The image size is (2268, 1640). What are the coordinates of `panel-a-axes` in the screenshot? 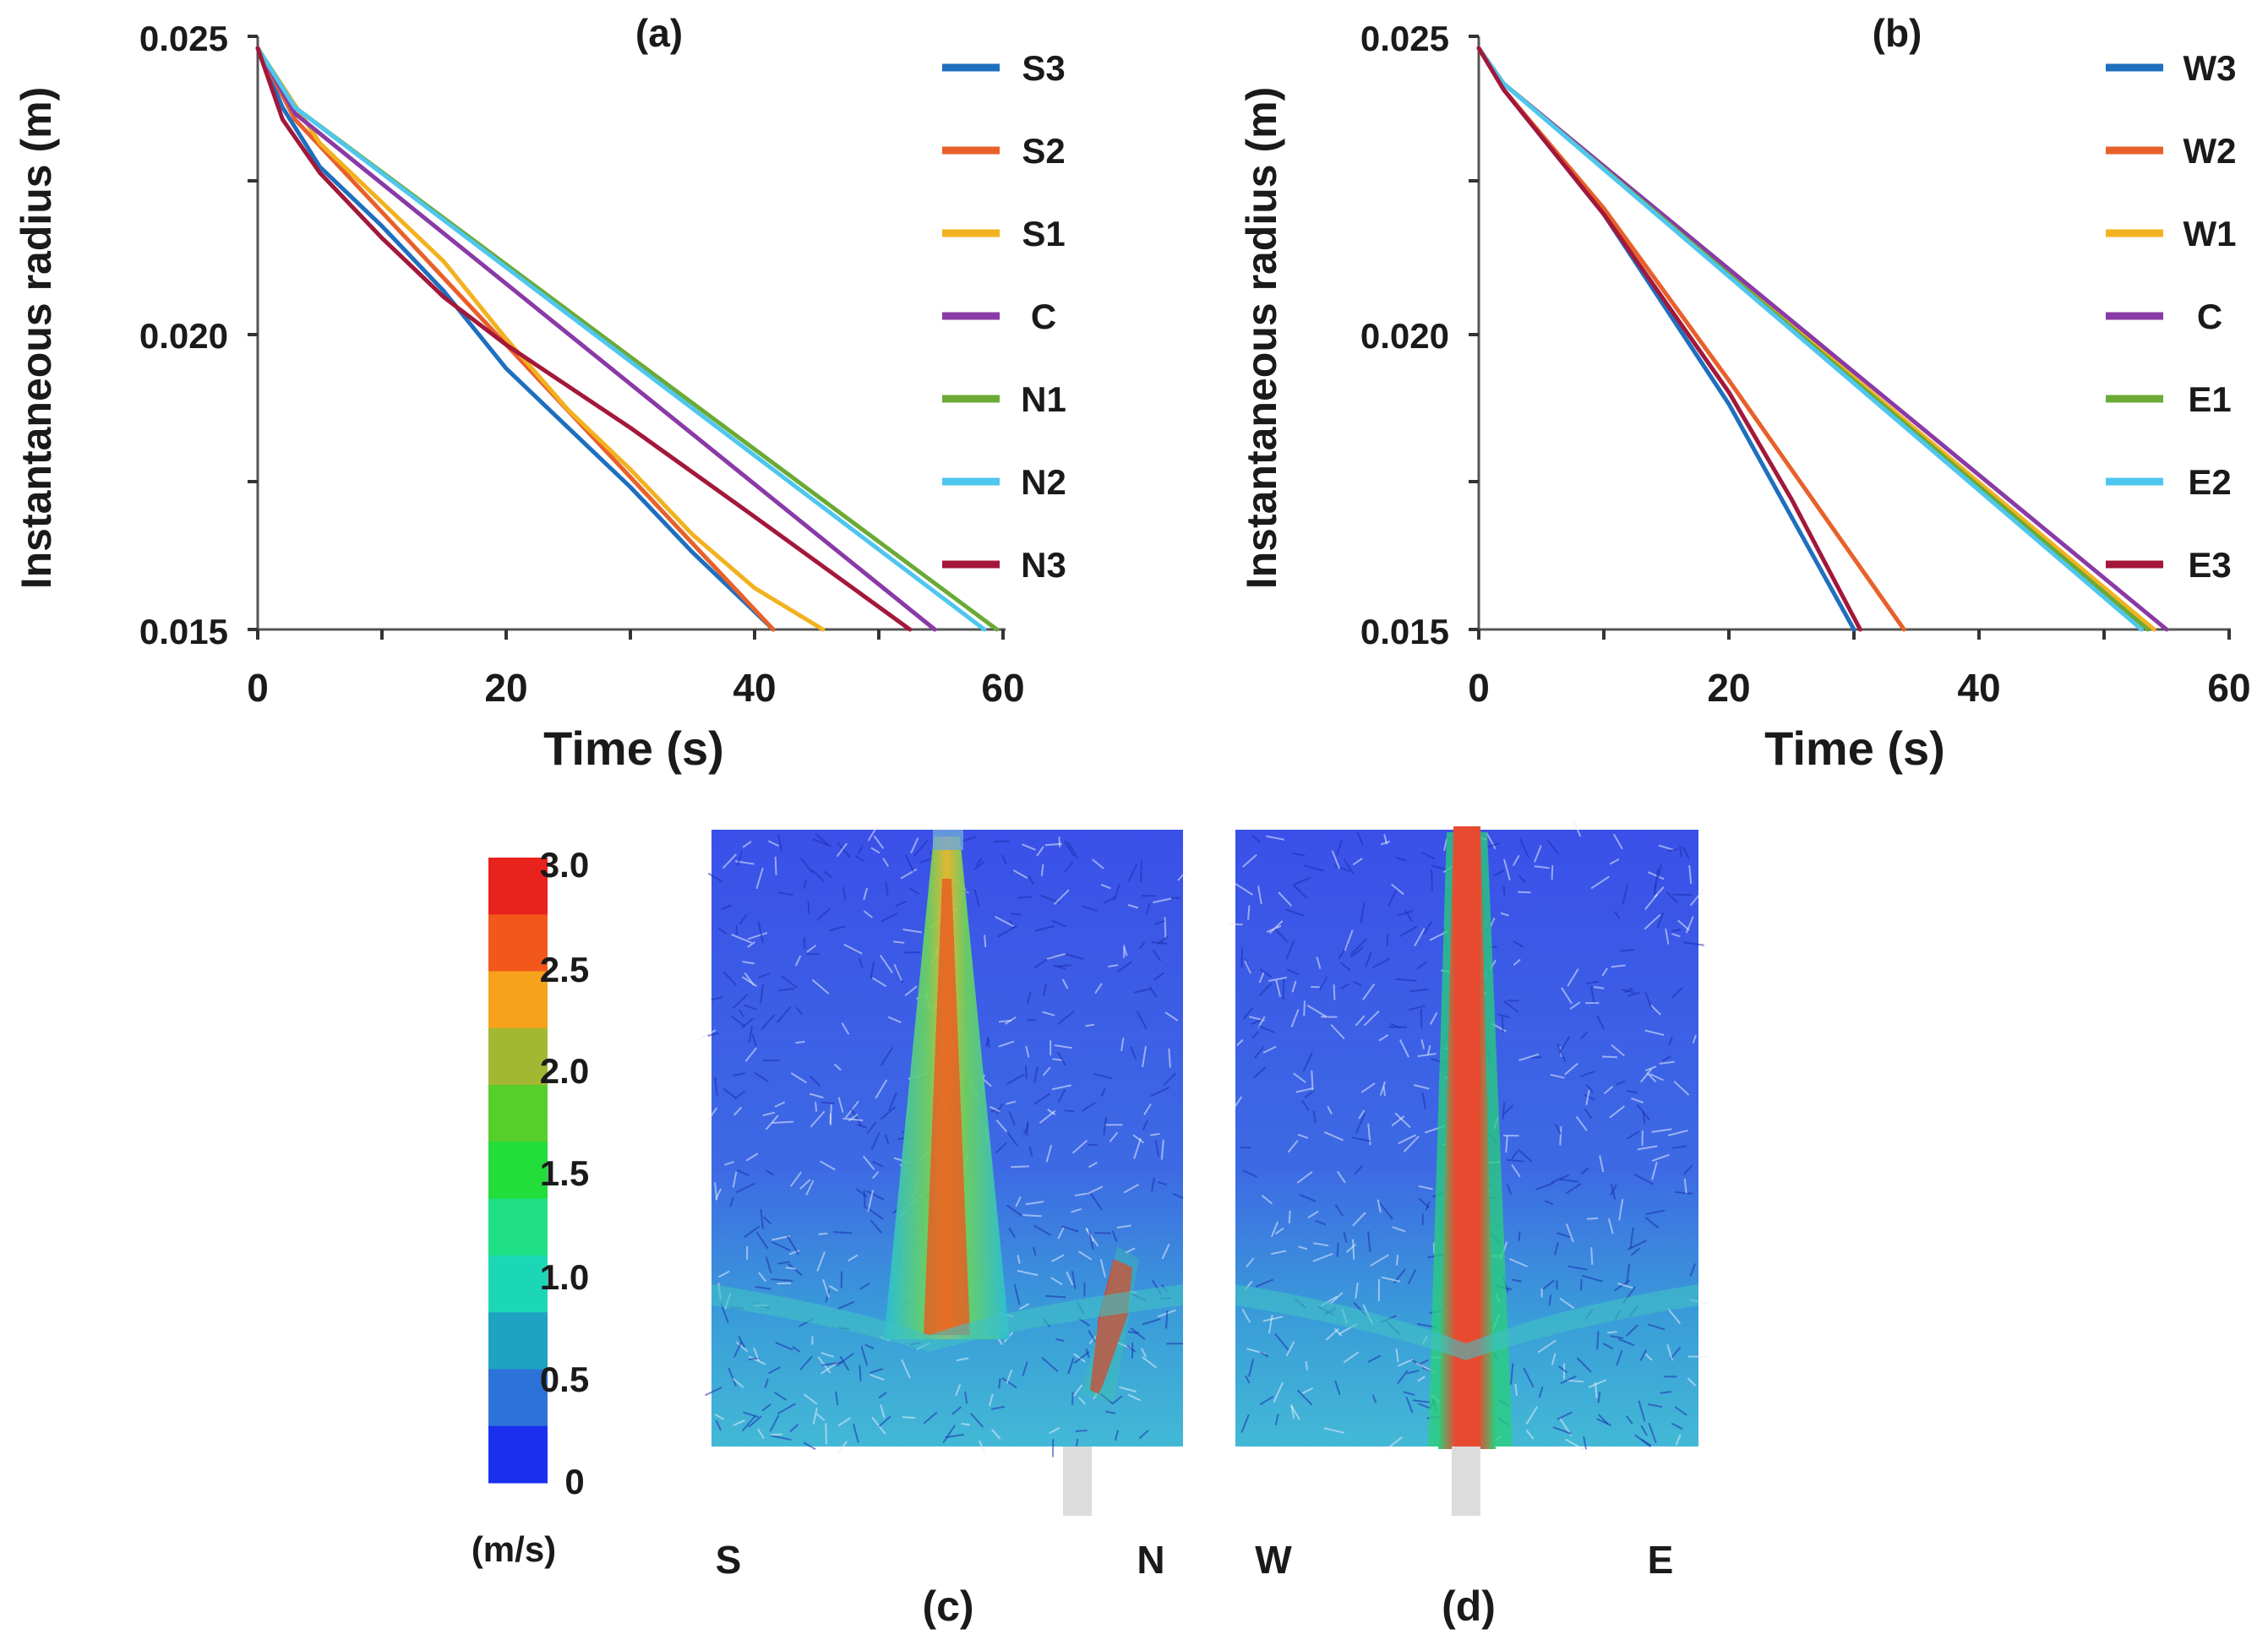 It's located at (627, 337).